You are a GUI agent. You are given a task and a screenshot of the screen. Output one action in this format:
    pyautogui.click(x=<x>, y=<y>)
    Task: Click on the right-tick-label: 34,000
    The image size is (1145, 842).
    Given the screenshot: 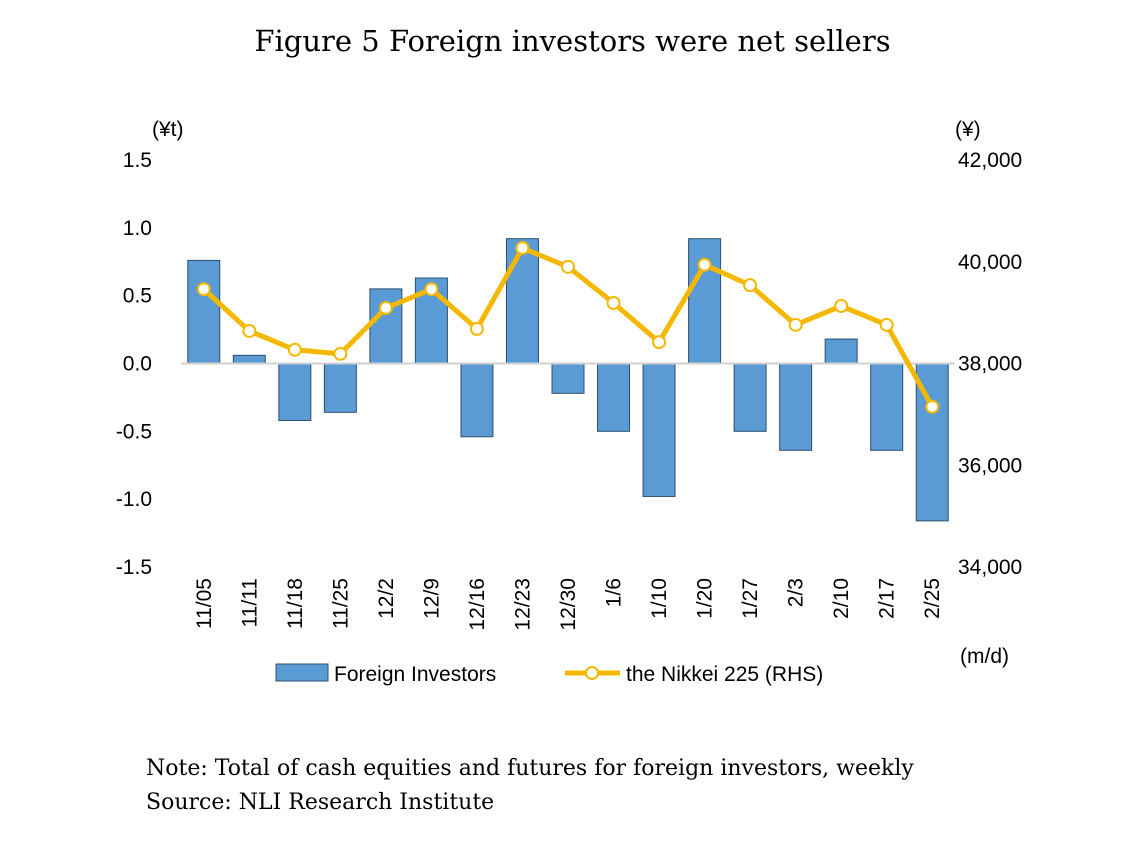 What is the action you would take?
    pyautogui.click(x=990, y=567)
    